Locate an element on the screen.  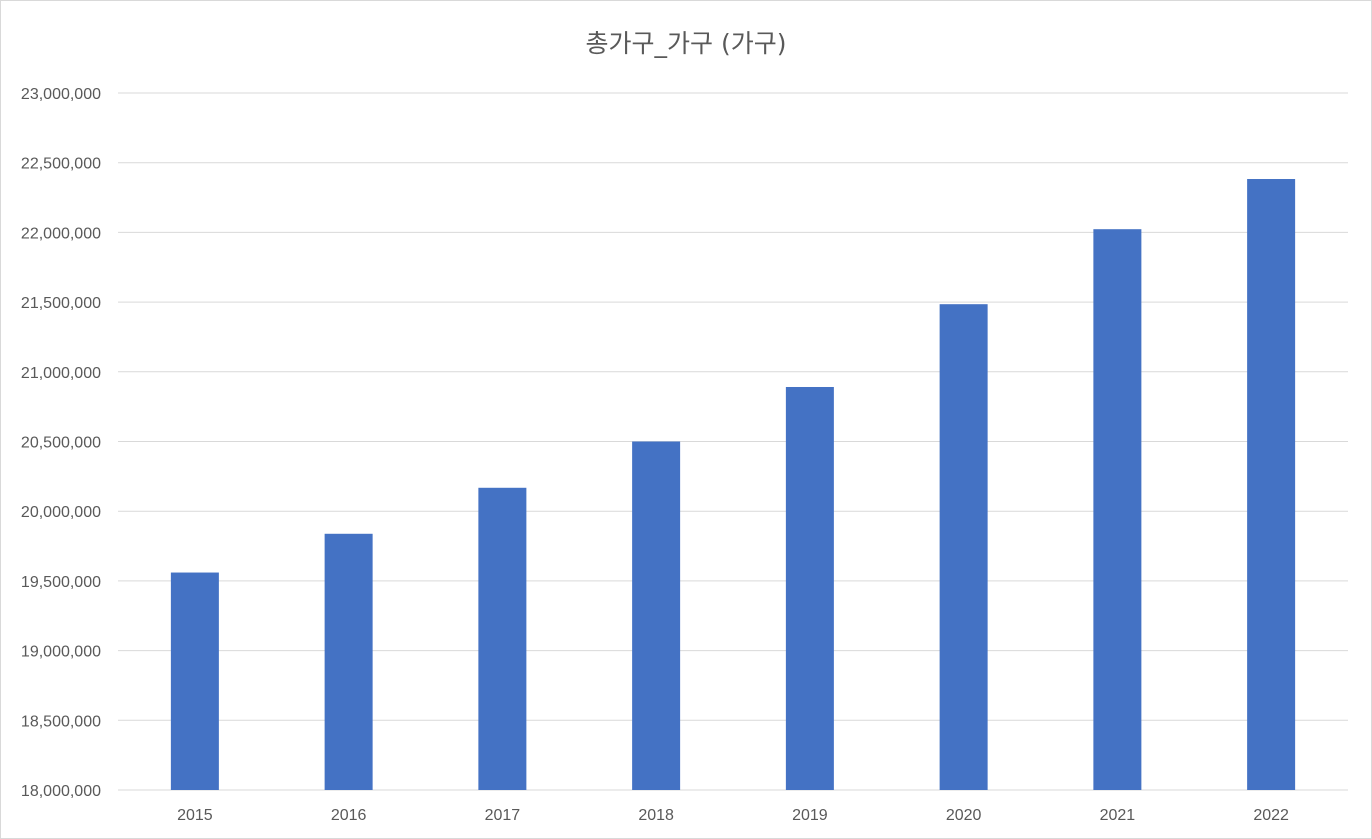
x-tick-label: 2022 is located at coordinates (1271, 815).